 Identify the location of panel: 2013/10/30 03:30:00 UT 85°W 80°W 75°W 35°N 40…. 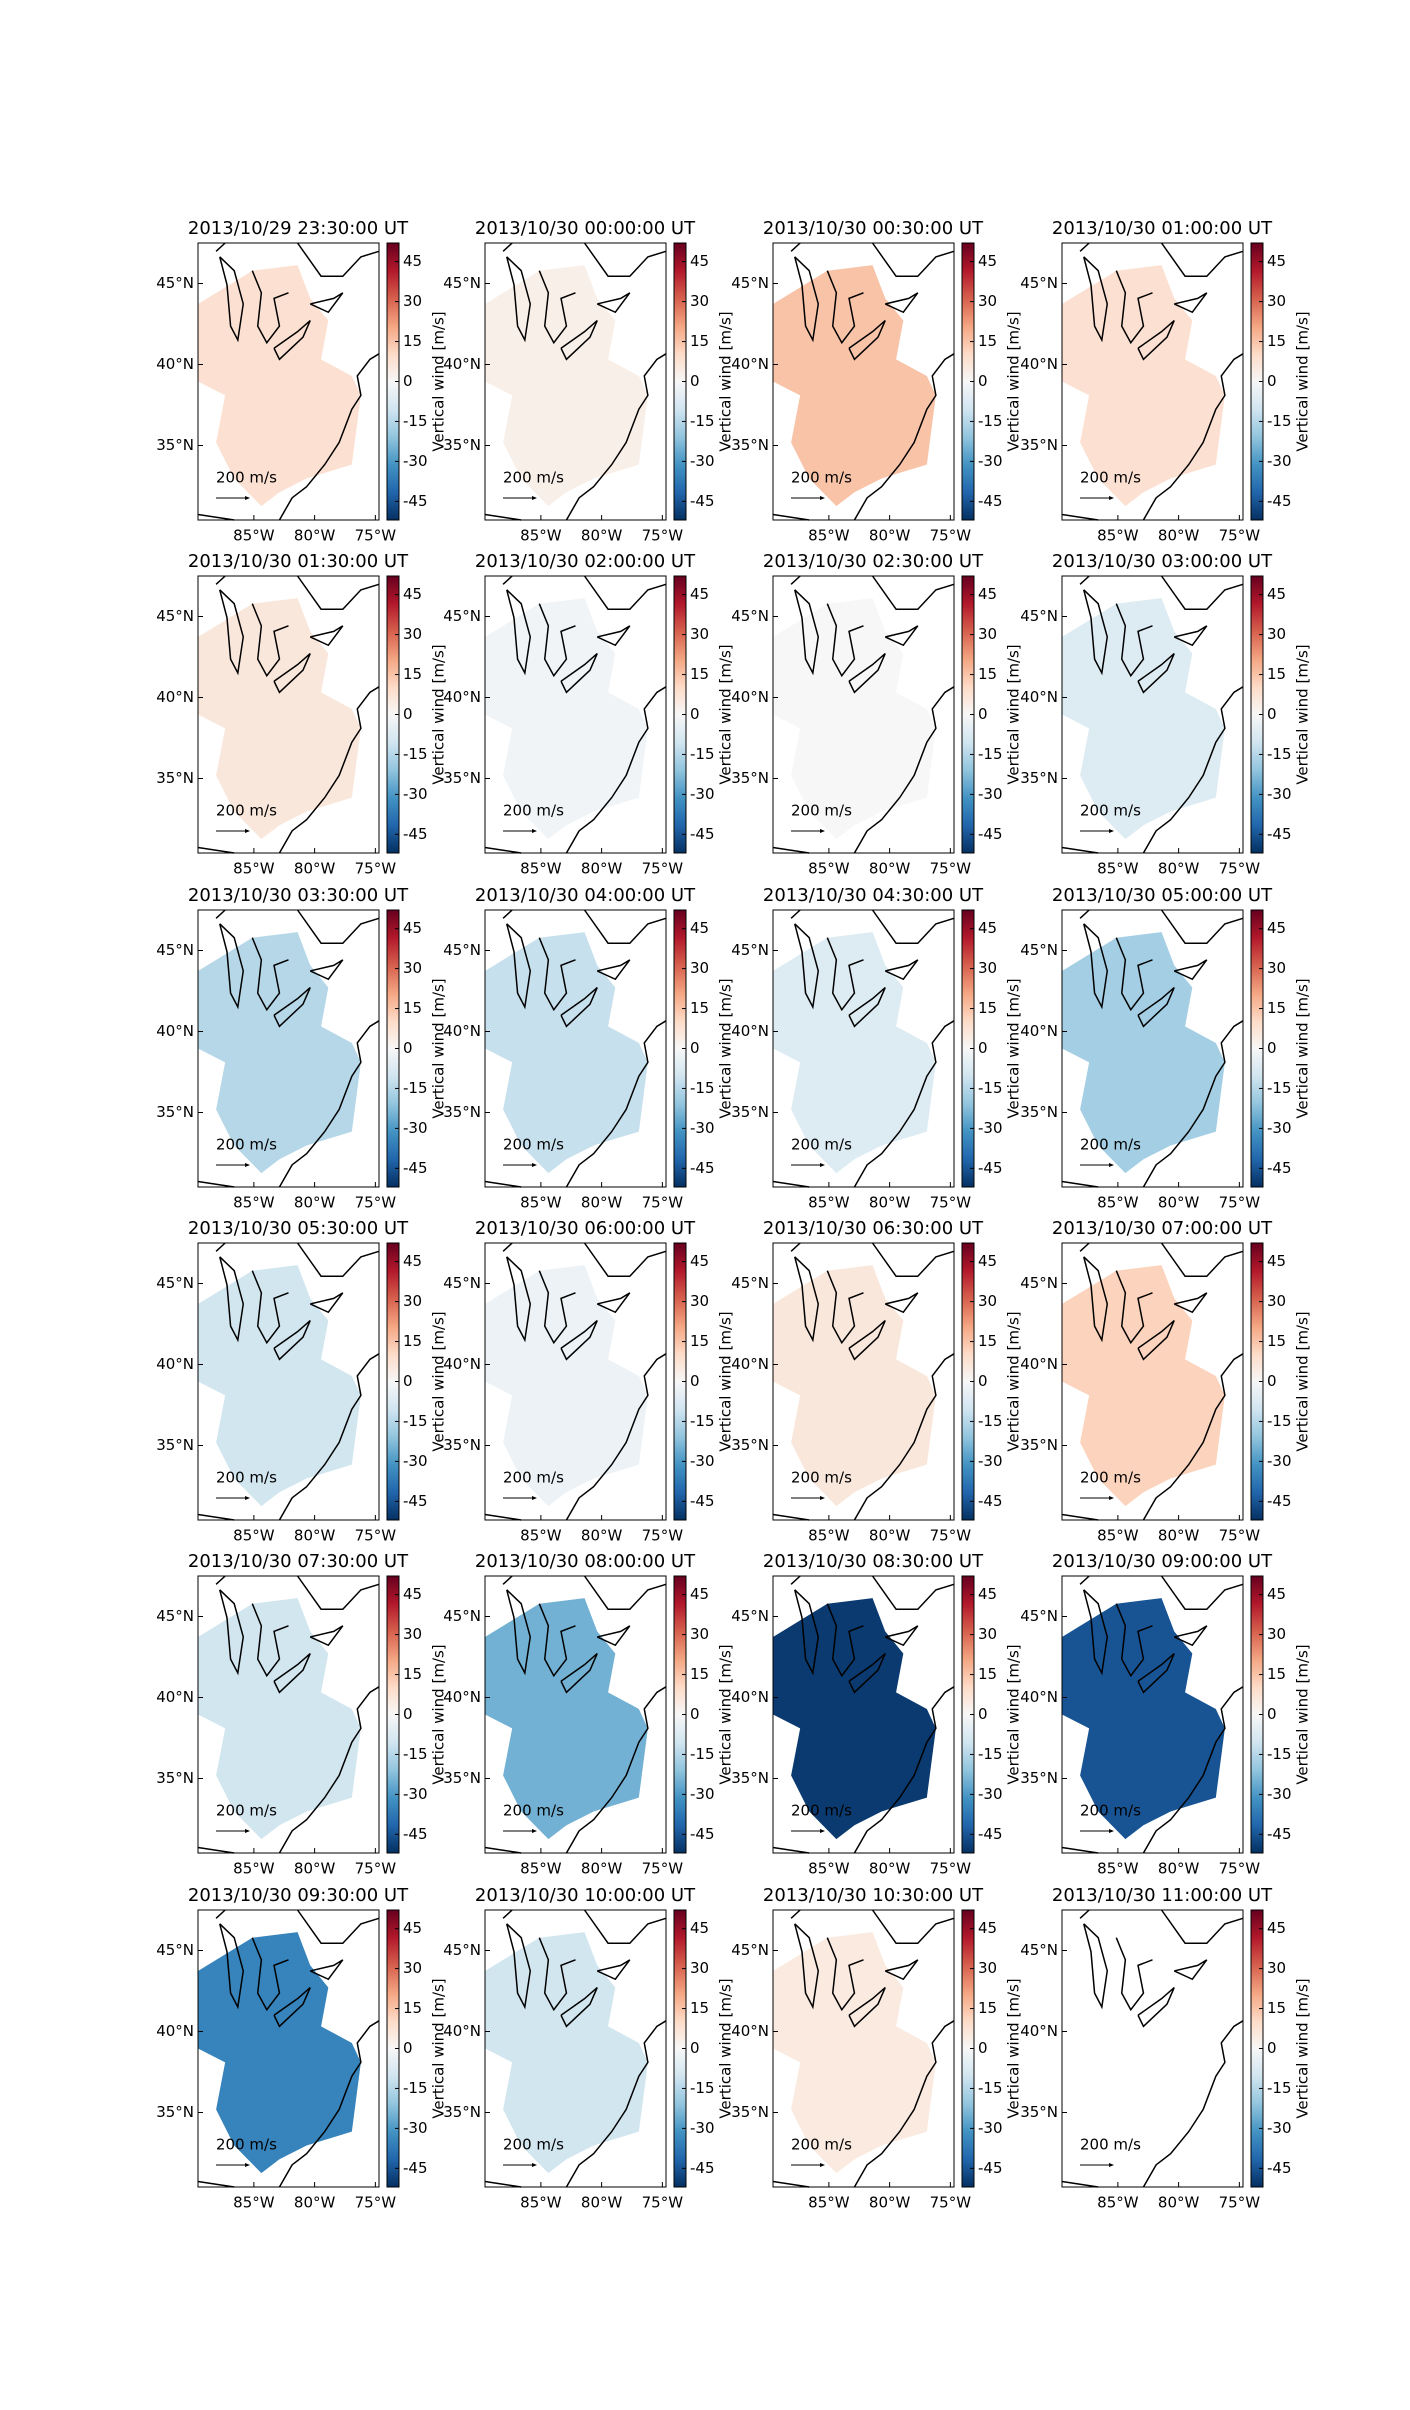
(301, 1048).